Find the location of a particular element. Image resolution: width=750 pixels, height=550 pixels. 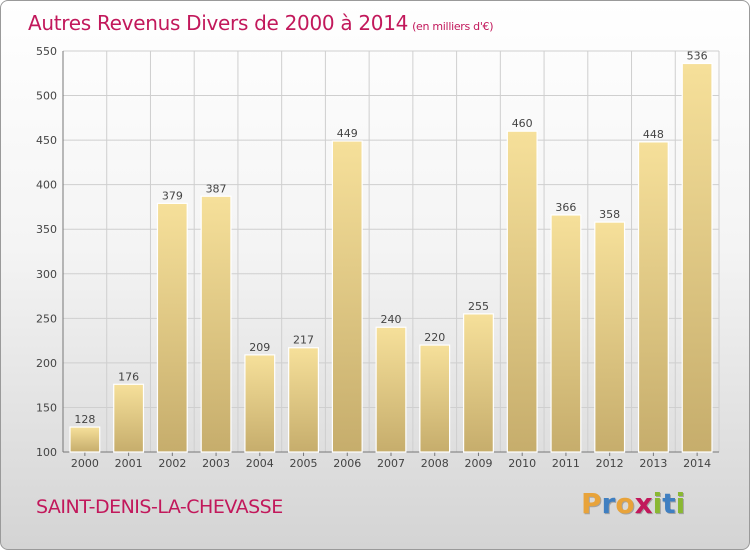

commune-name: SAINT-DENIS-LA-CHEVASSE is located at coordinates (159, 507).